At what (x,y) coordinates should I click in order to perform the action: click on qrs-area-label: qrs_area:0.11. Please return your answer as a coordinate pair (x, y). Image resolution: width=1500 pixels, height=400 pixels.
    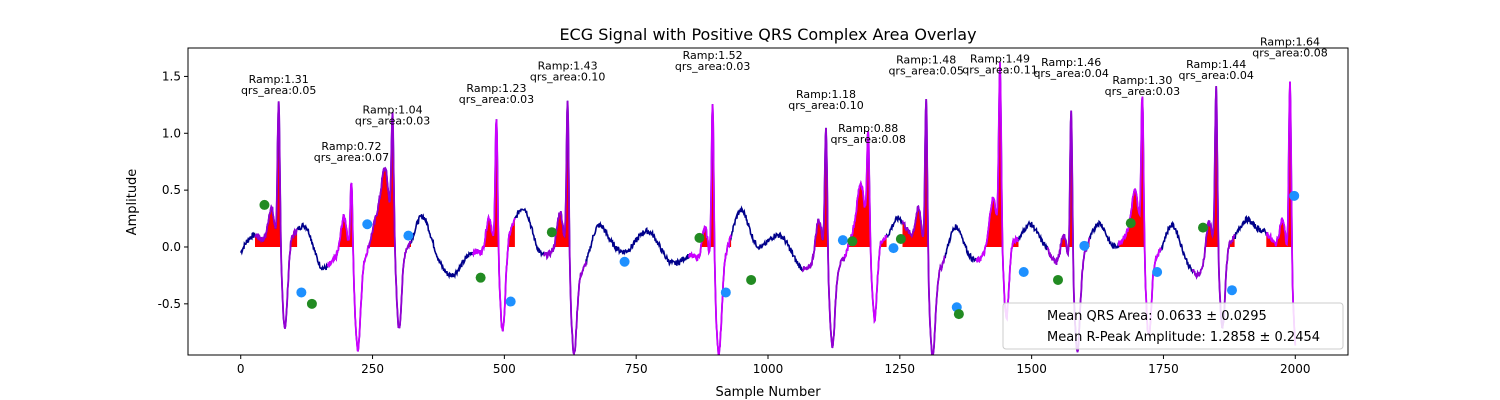
    Looking at the image, I should click on (999, 70).